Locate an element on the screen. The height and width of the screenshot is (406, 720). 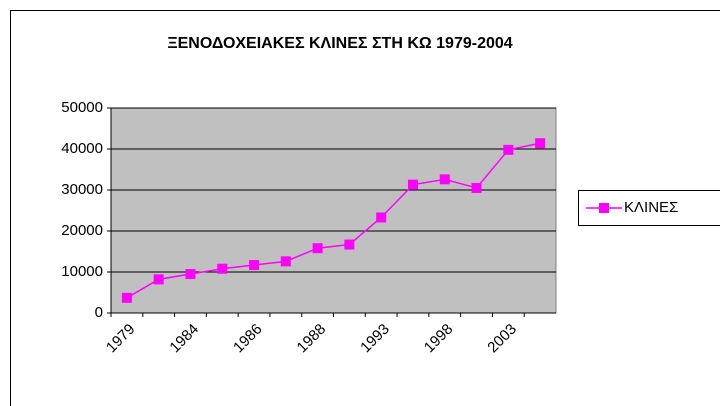
y-tick-label: 10000 is located at coordinates (82, 271).